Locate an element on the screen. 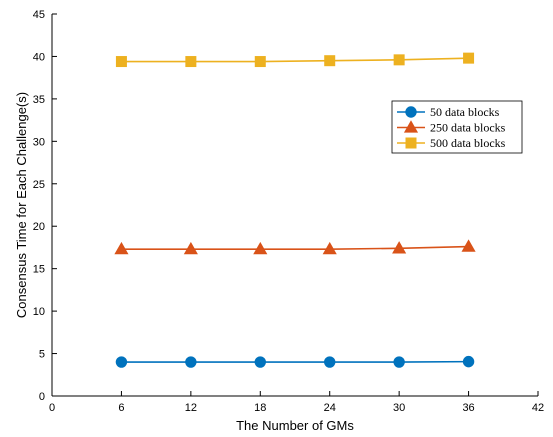 The image size is (553, 437). y-tick-label: 15 is located at coordinates (39, 270).